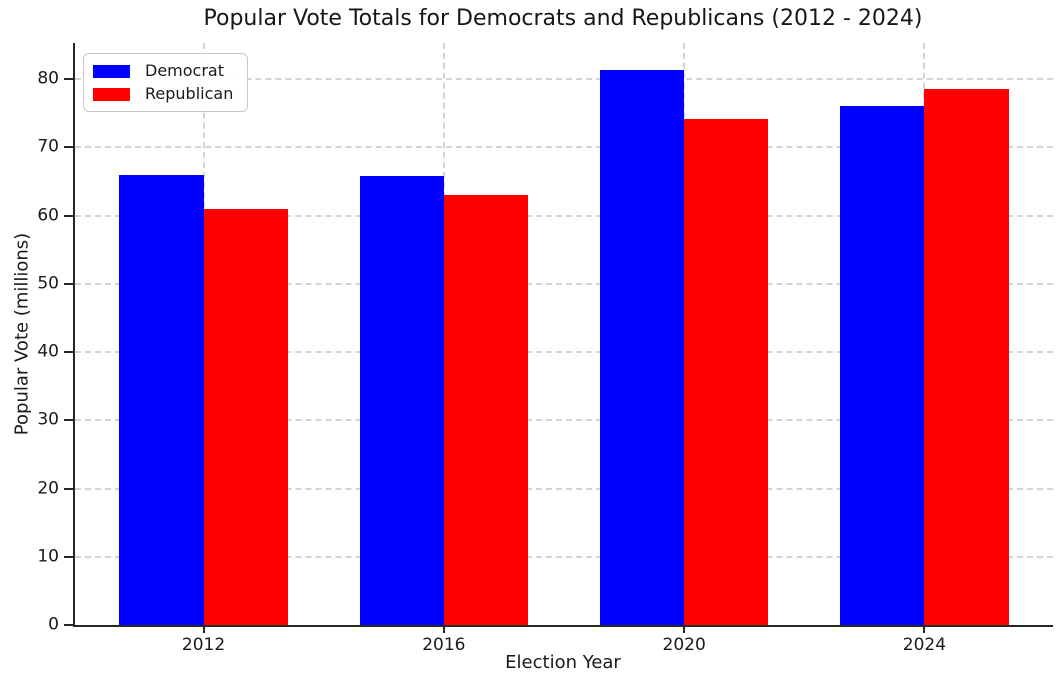  I want to click on y-tick-label-70: 70, so click(48, 146).